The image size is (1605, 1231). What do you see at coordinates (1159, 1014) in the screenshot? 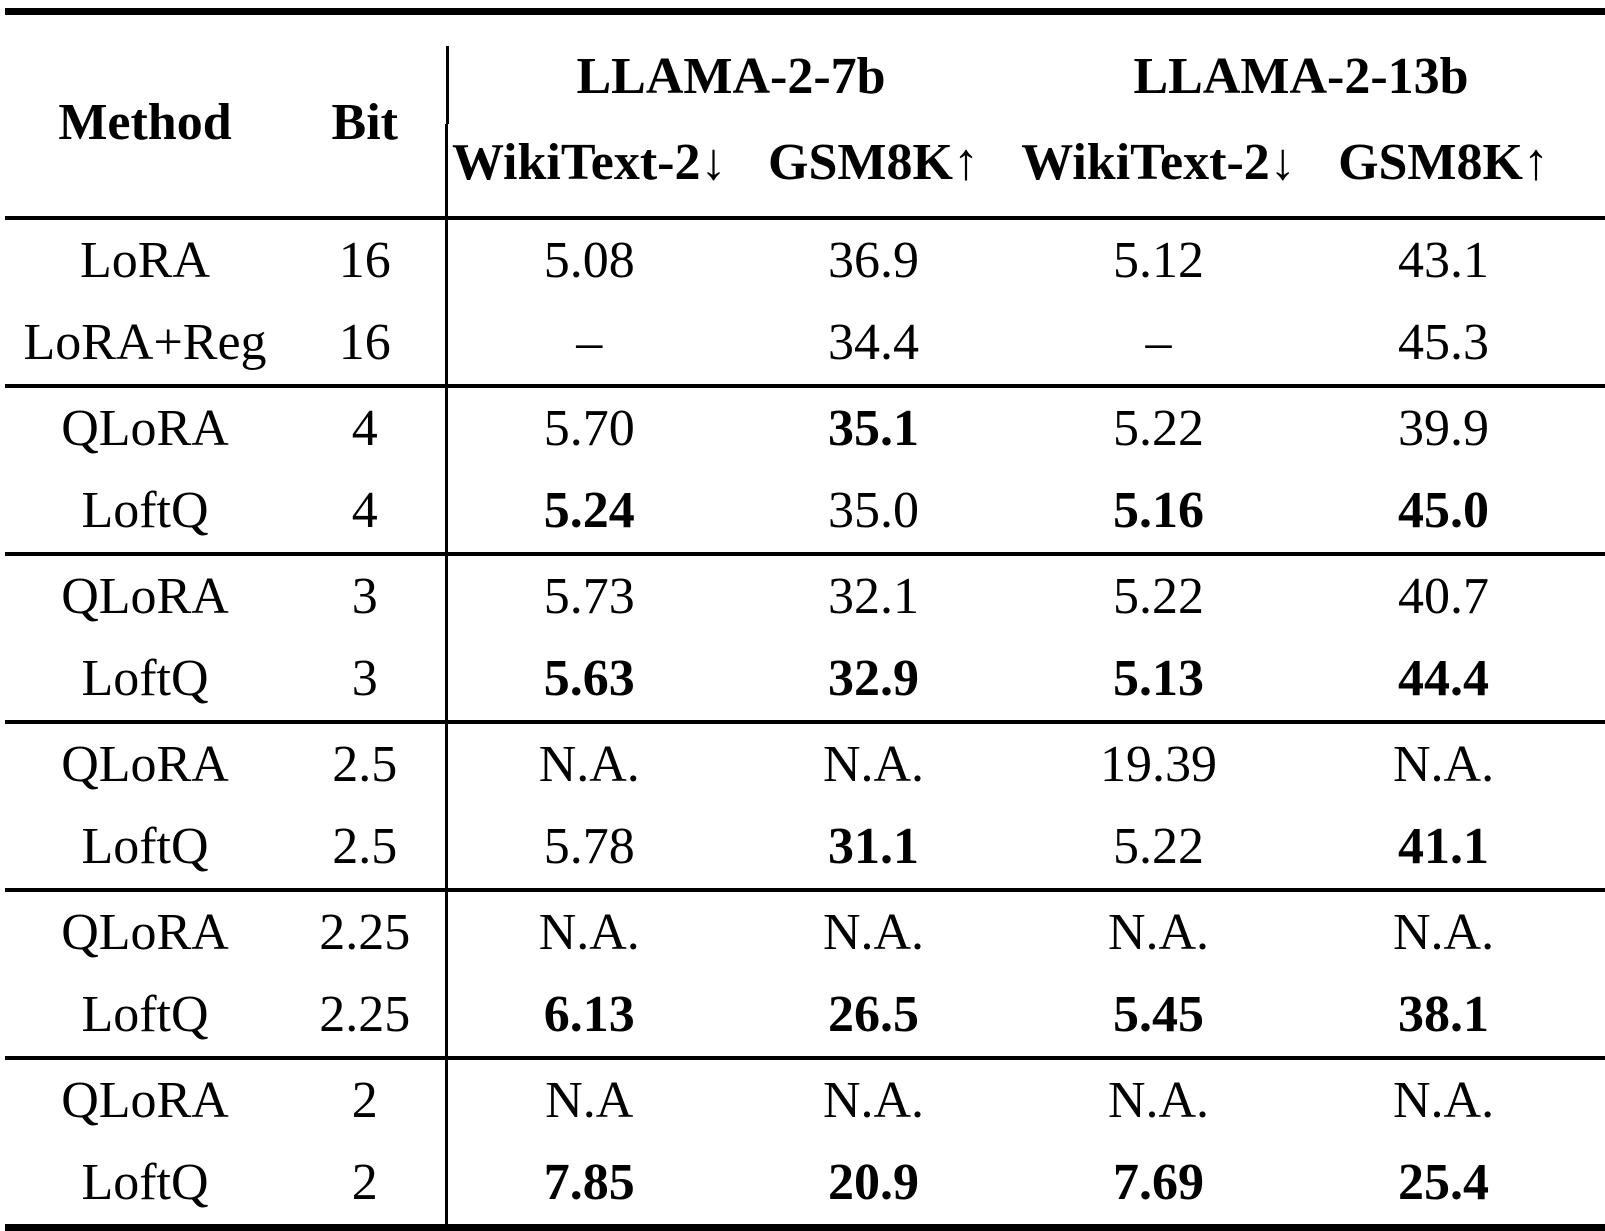
I see `value-cell: 5.45` at bounding box center [1159, 1014].